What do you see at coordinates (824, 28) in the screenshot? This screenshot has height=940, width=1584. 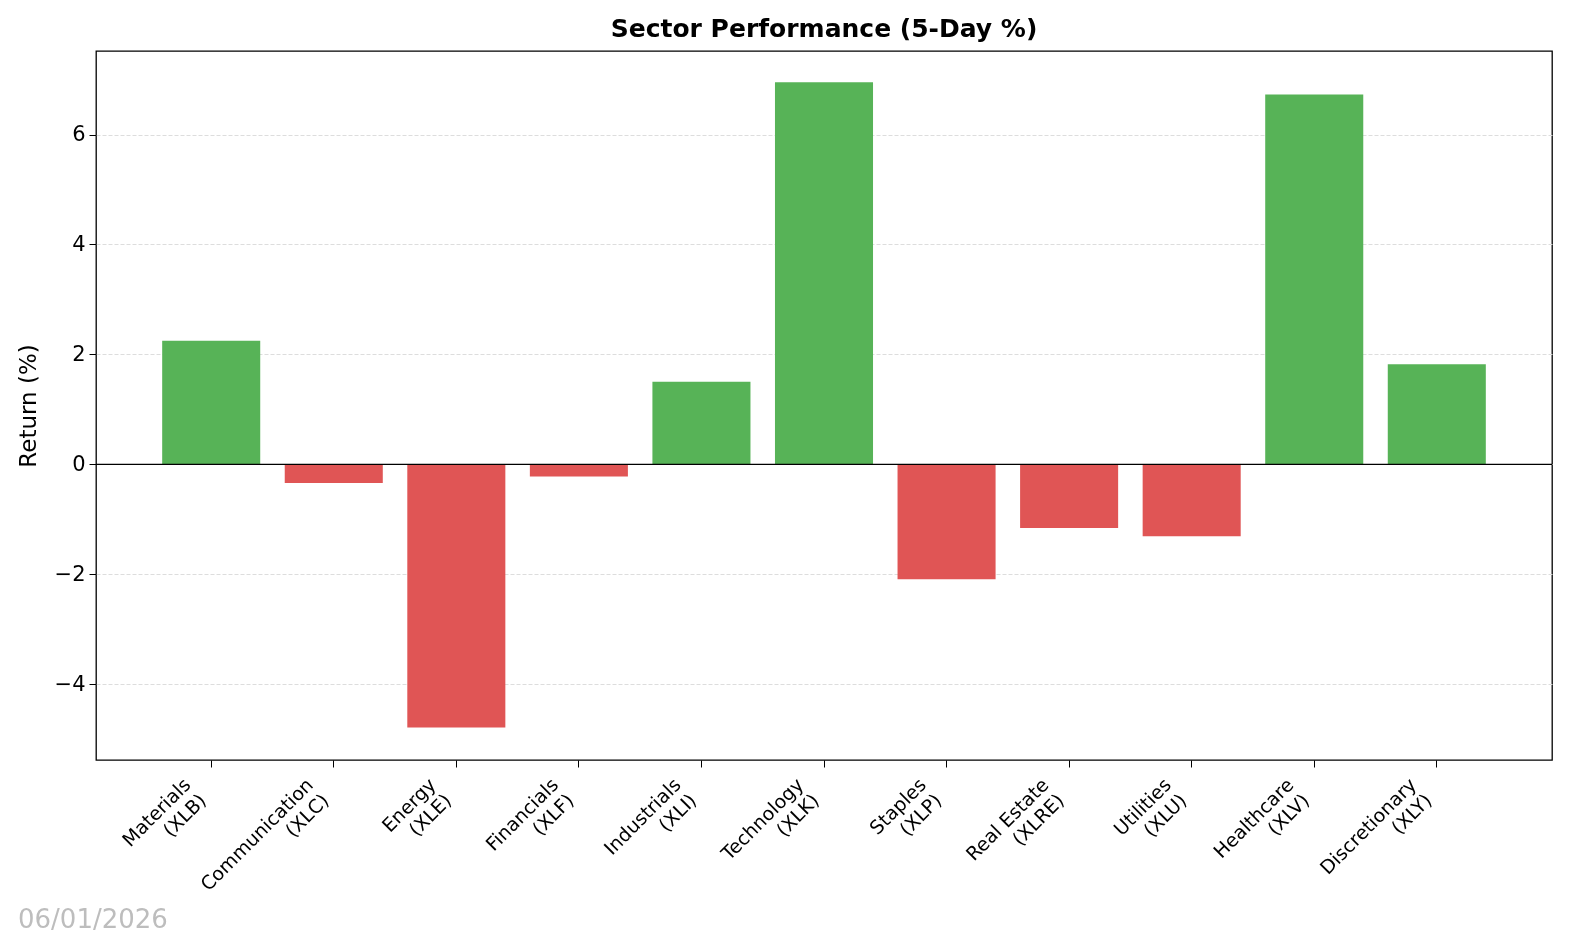 I see `chart-title: Sector Performance (5-Day %)` at bounding box center [824, 28].